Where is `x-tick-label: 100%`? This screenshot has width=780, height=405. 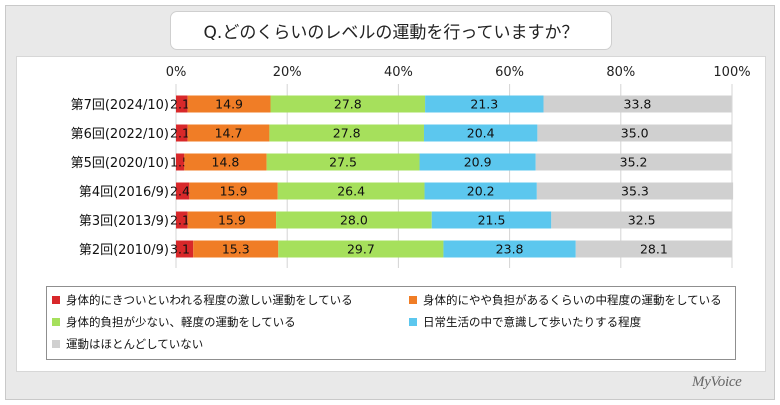
x-tick-label: 100% is located at coordinates (731, 72).